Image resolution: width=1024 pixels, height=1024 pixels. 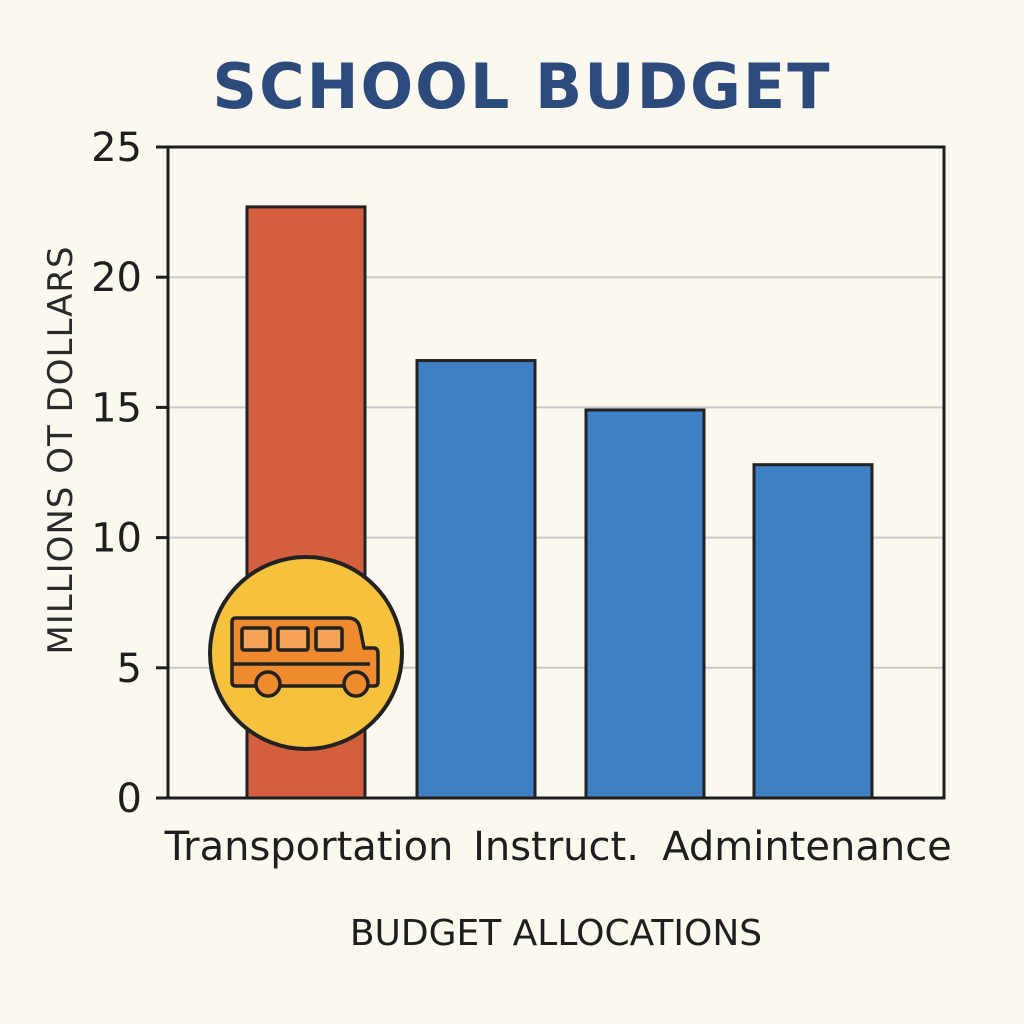 What do you see at coordinates (521, 86) in the screenshot?
I see `chart-title: SCHOOL BUDGET` at bounding box center [521, 86].